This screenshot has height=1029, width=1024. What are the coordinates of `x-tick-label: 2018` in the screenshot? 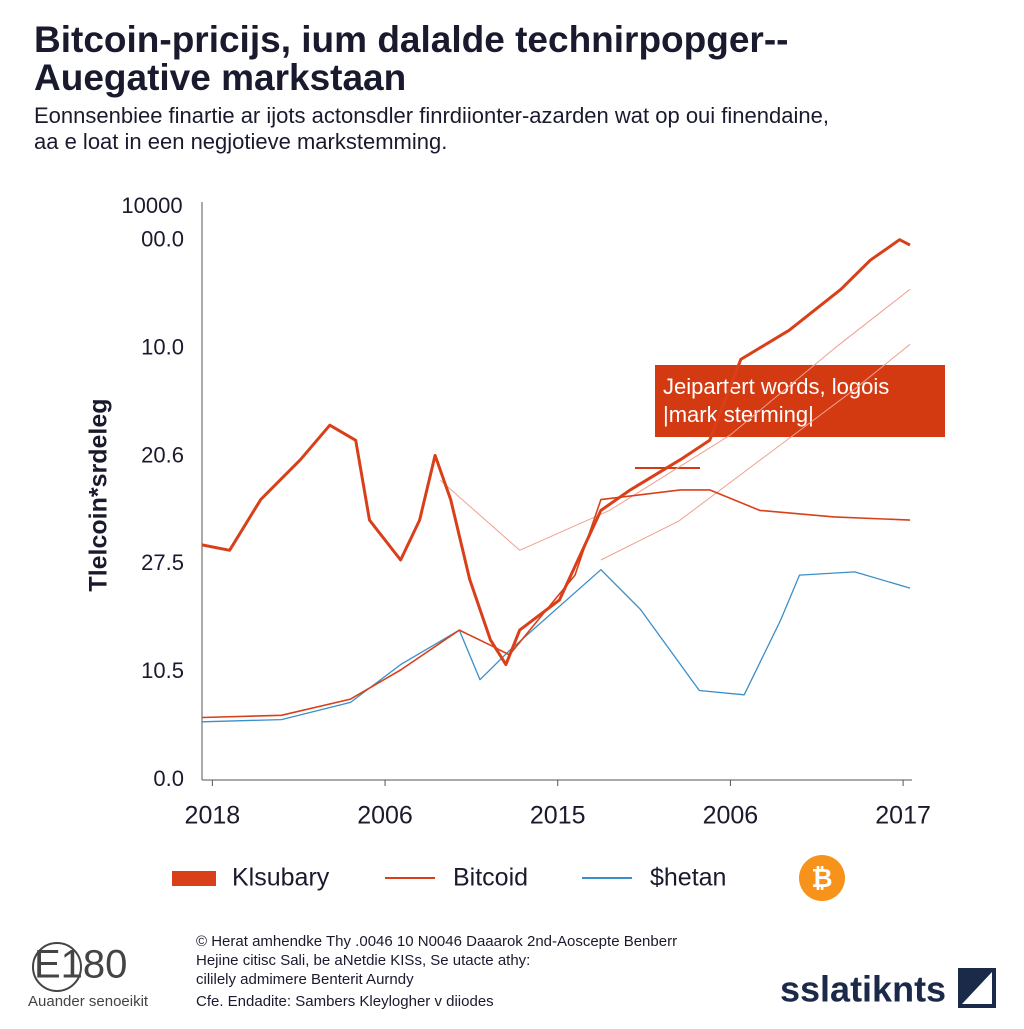 It's located at (213, 816).